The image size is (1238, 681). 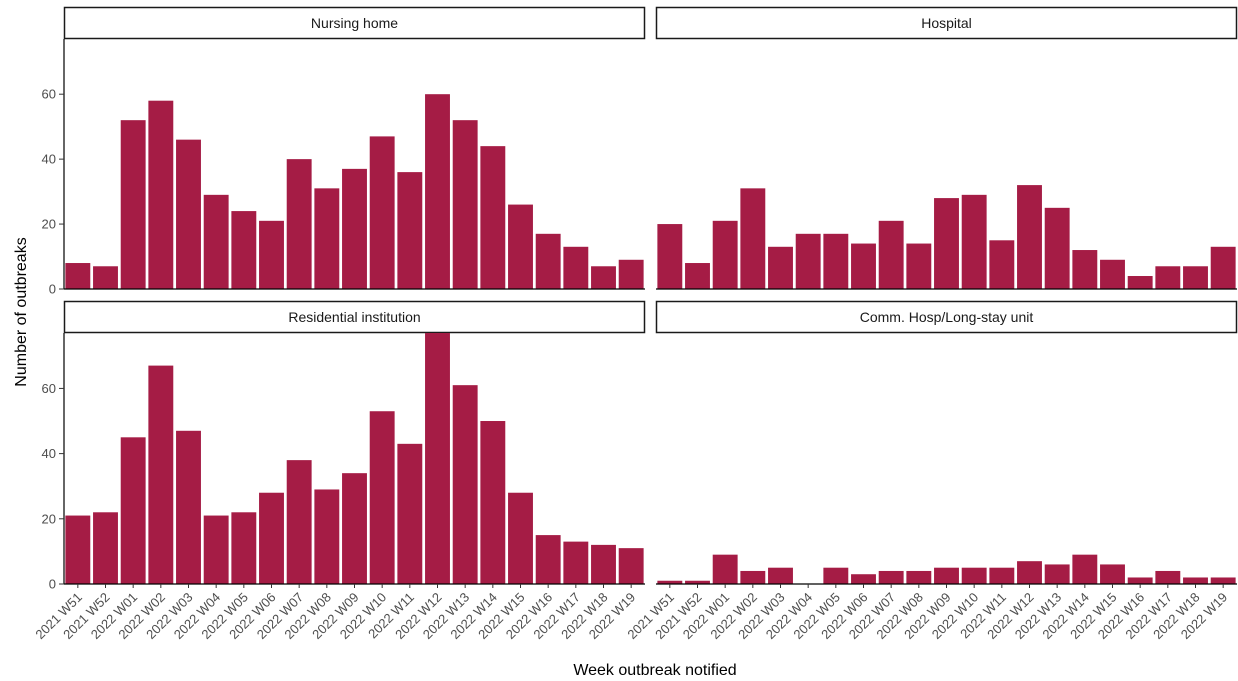 I want to click on facet-strip-label: Residential institution, so click(x=354, y=317).